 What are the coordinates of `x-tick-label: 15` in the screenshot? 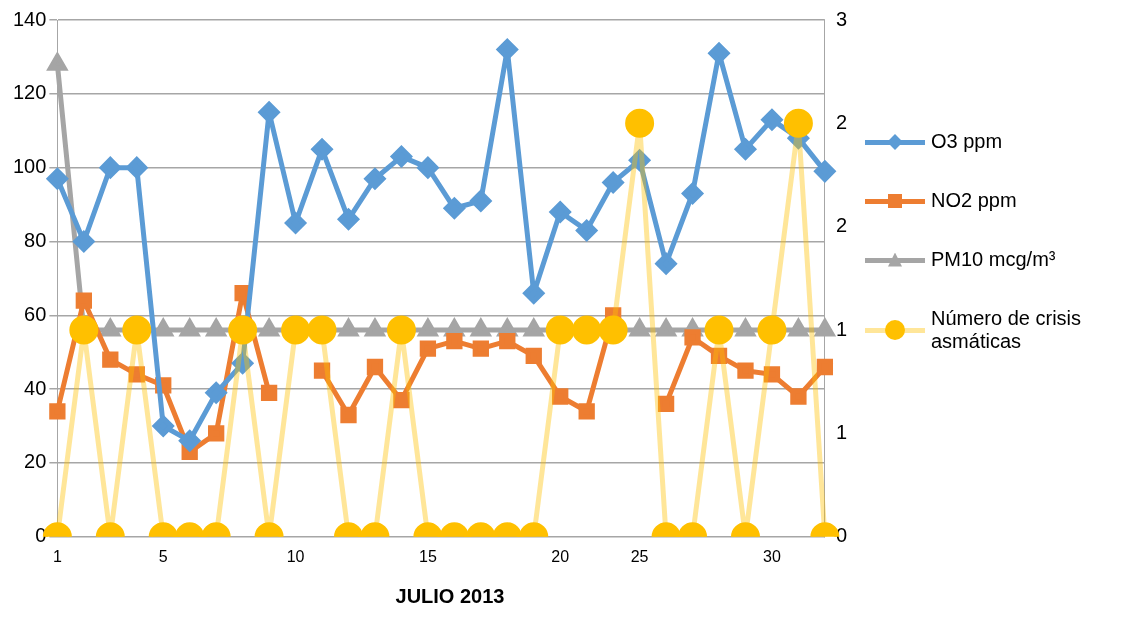 It's located at (427, 556).